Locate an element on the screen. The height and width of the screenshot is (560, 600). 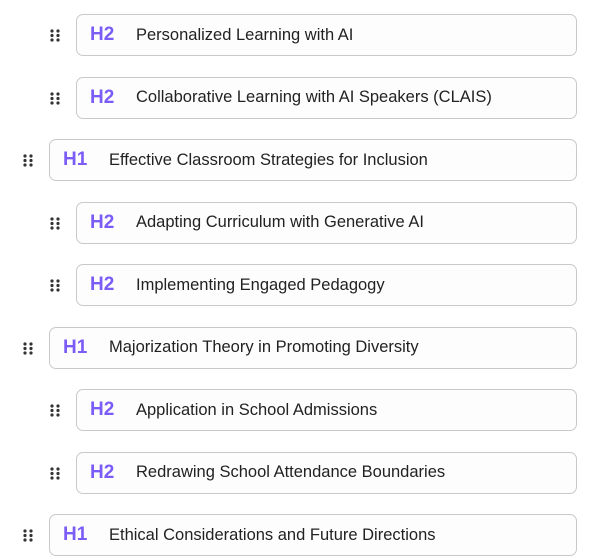
outline-item-box: H2 Implementing Engaged Pedagogy is located at coordinates (326, 285).